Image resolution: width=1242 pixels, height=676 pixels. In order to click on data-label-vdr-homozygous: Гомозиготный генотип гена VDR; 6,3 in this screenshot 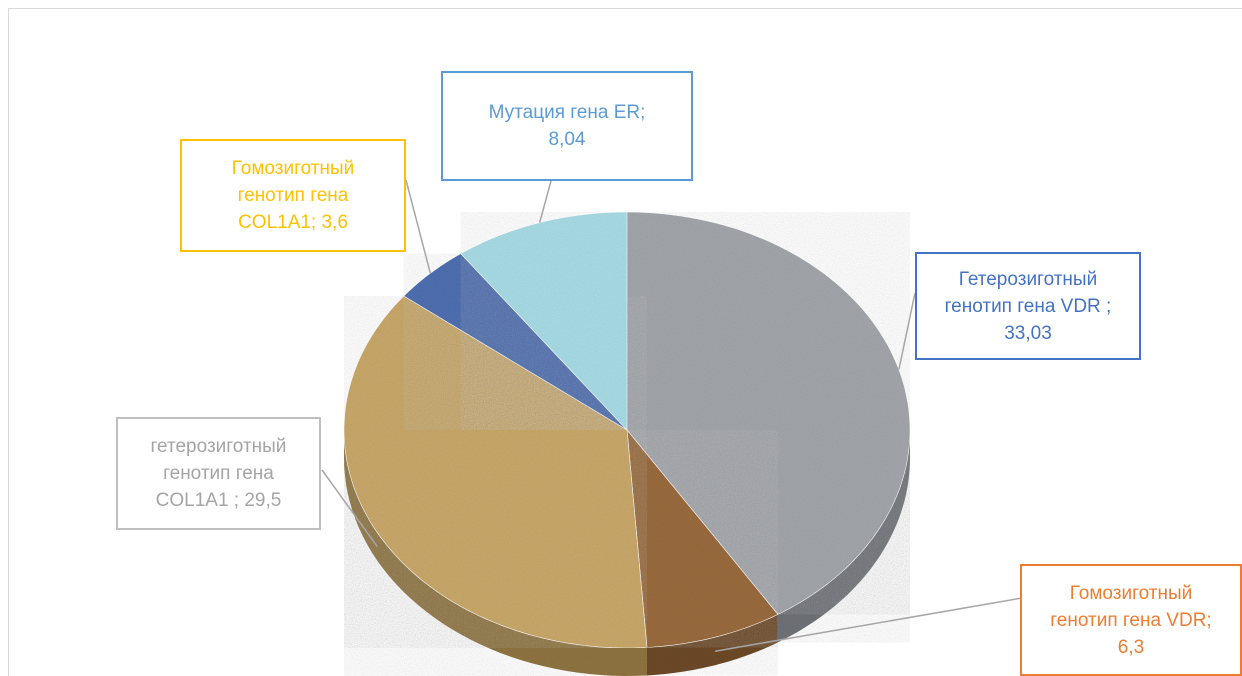, I will do `click(1131, 620)`.